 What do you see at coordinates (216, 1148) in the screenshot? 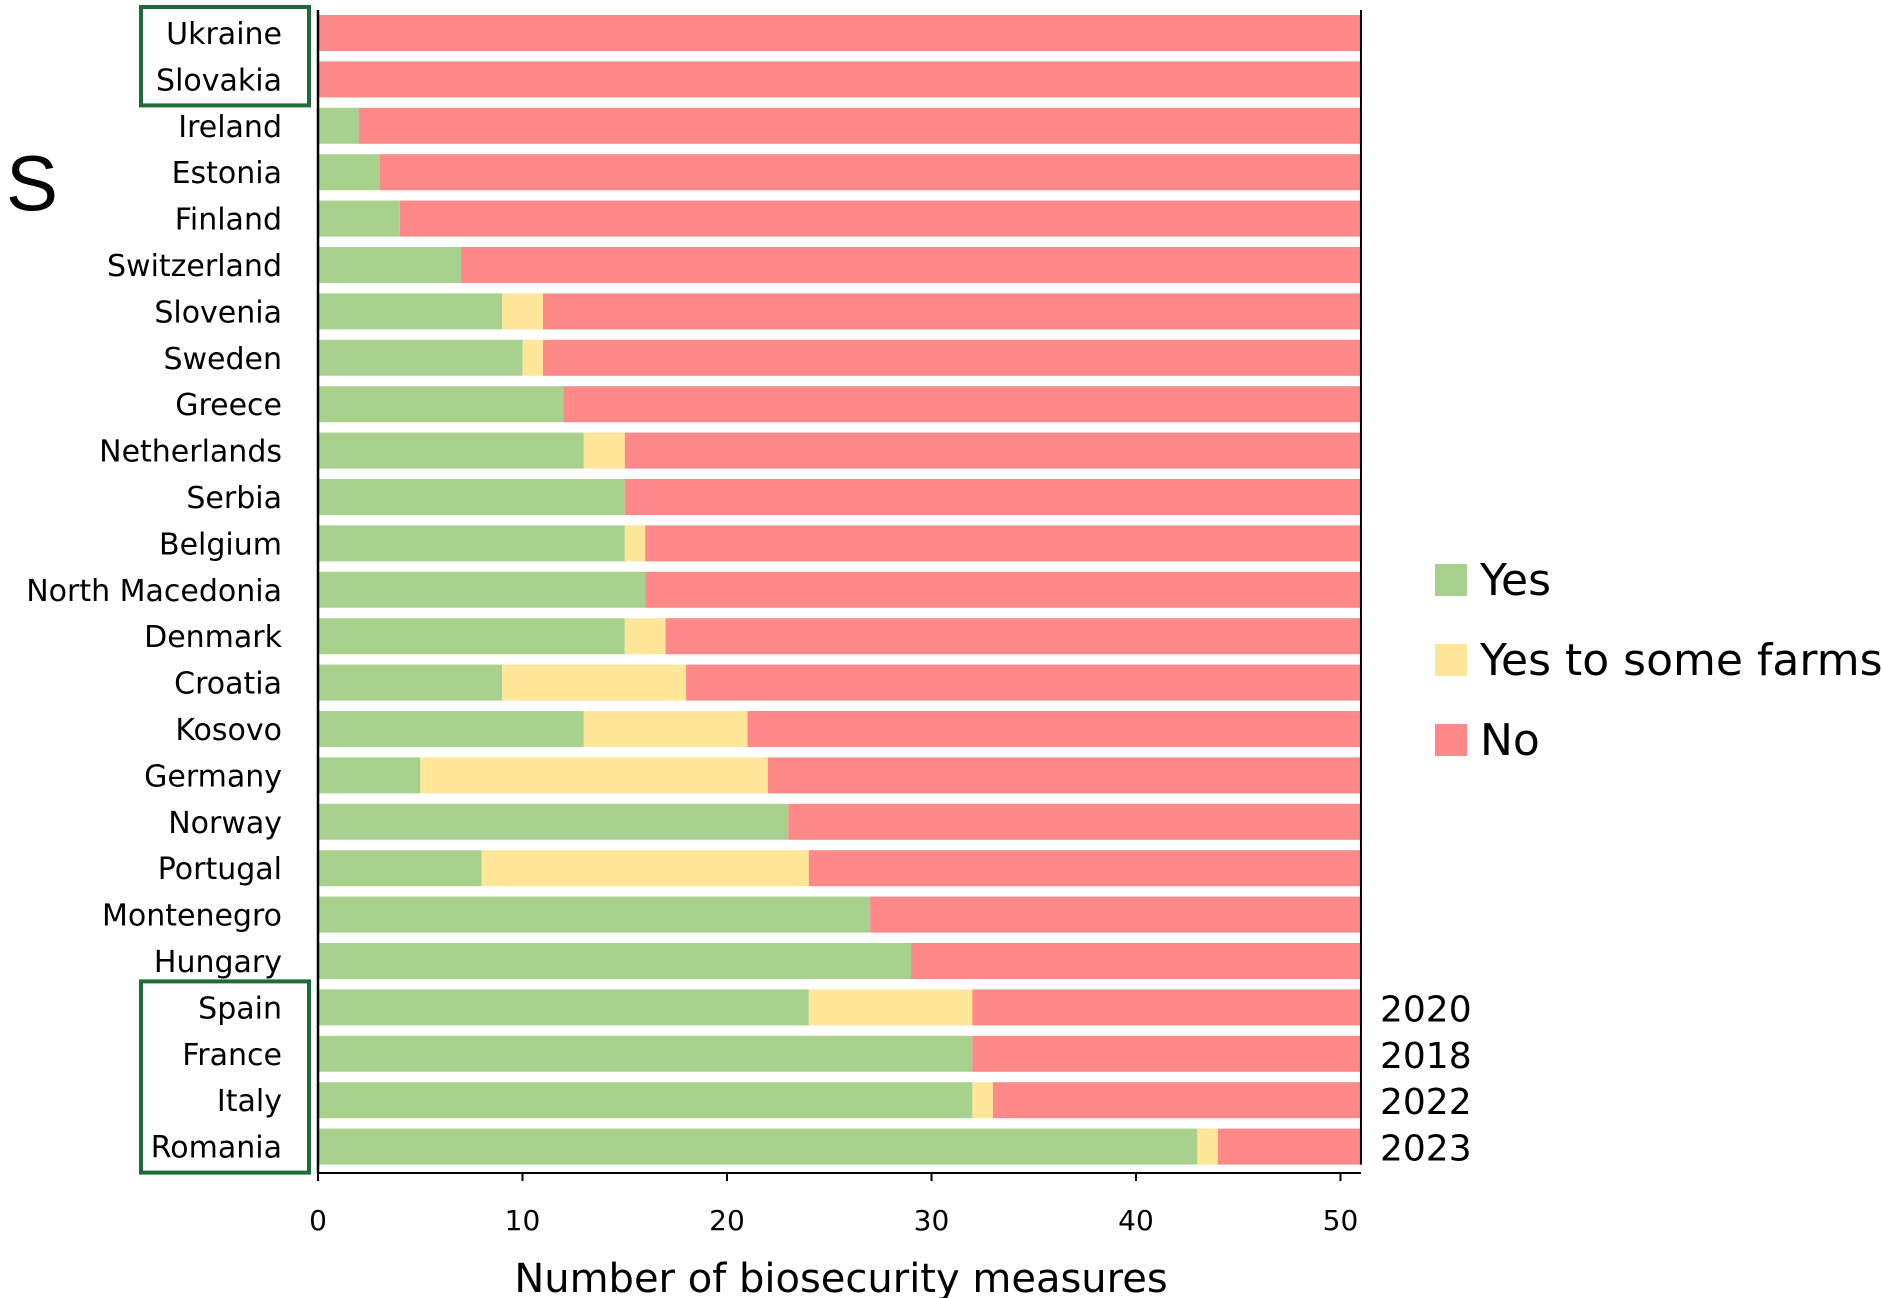
I see `category-label-romania: Romania` at bounding box center [216, 1148].